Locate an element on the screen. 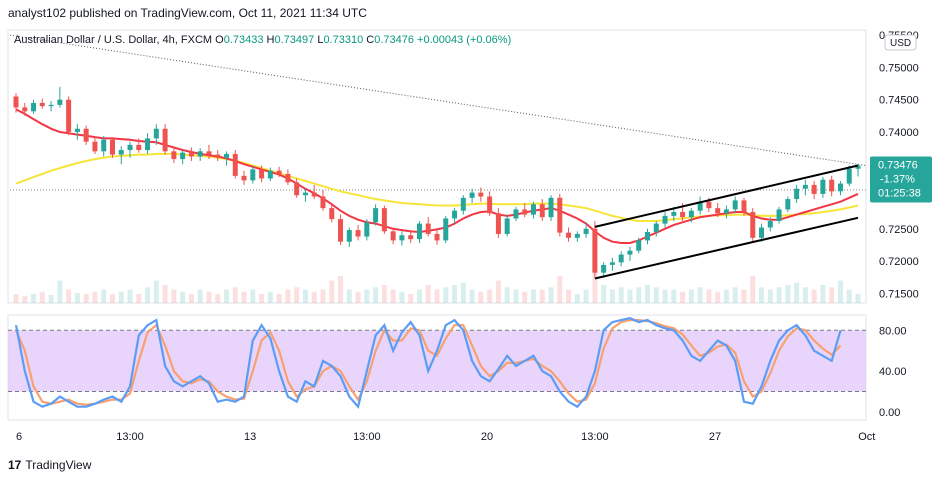 The width and height of the screenshot is (941, 484). price-tick-label: 0.75000 is located at coordinates (899, 68).